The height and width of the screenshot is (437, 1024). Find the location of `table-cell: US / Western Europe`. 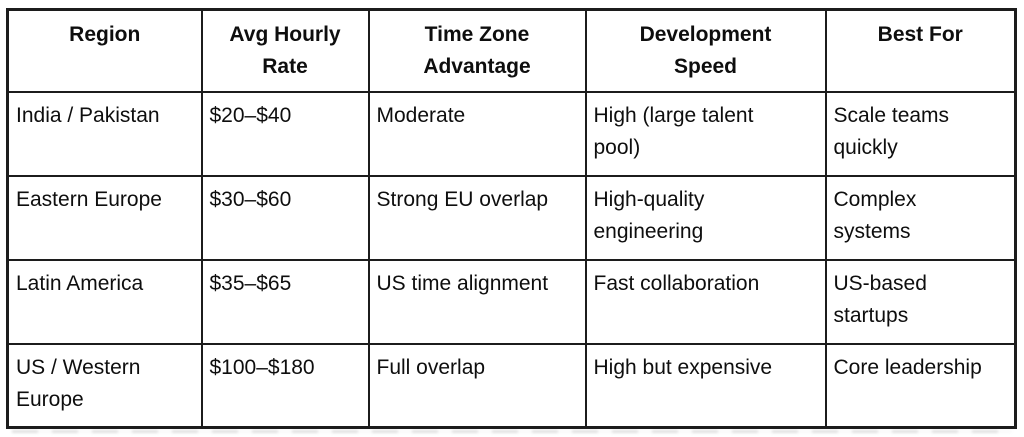

table-cell: US / Western Europe is located at coordinates (104, 385).